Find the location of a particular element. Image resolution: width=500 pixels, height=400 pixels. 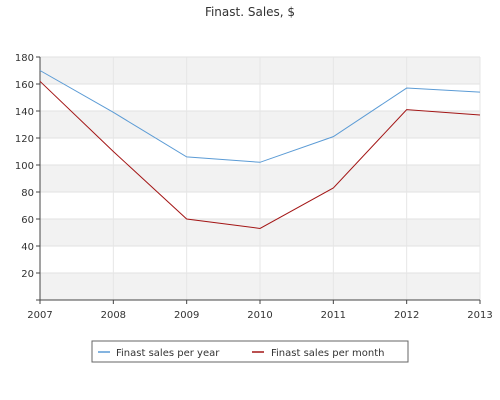

legend-label-series-1: Finast sales per year is located at coordinates (168, 353).